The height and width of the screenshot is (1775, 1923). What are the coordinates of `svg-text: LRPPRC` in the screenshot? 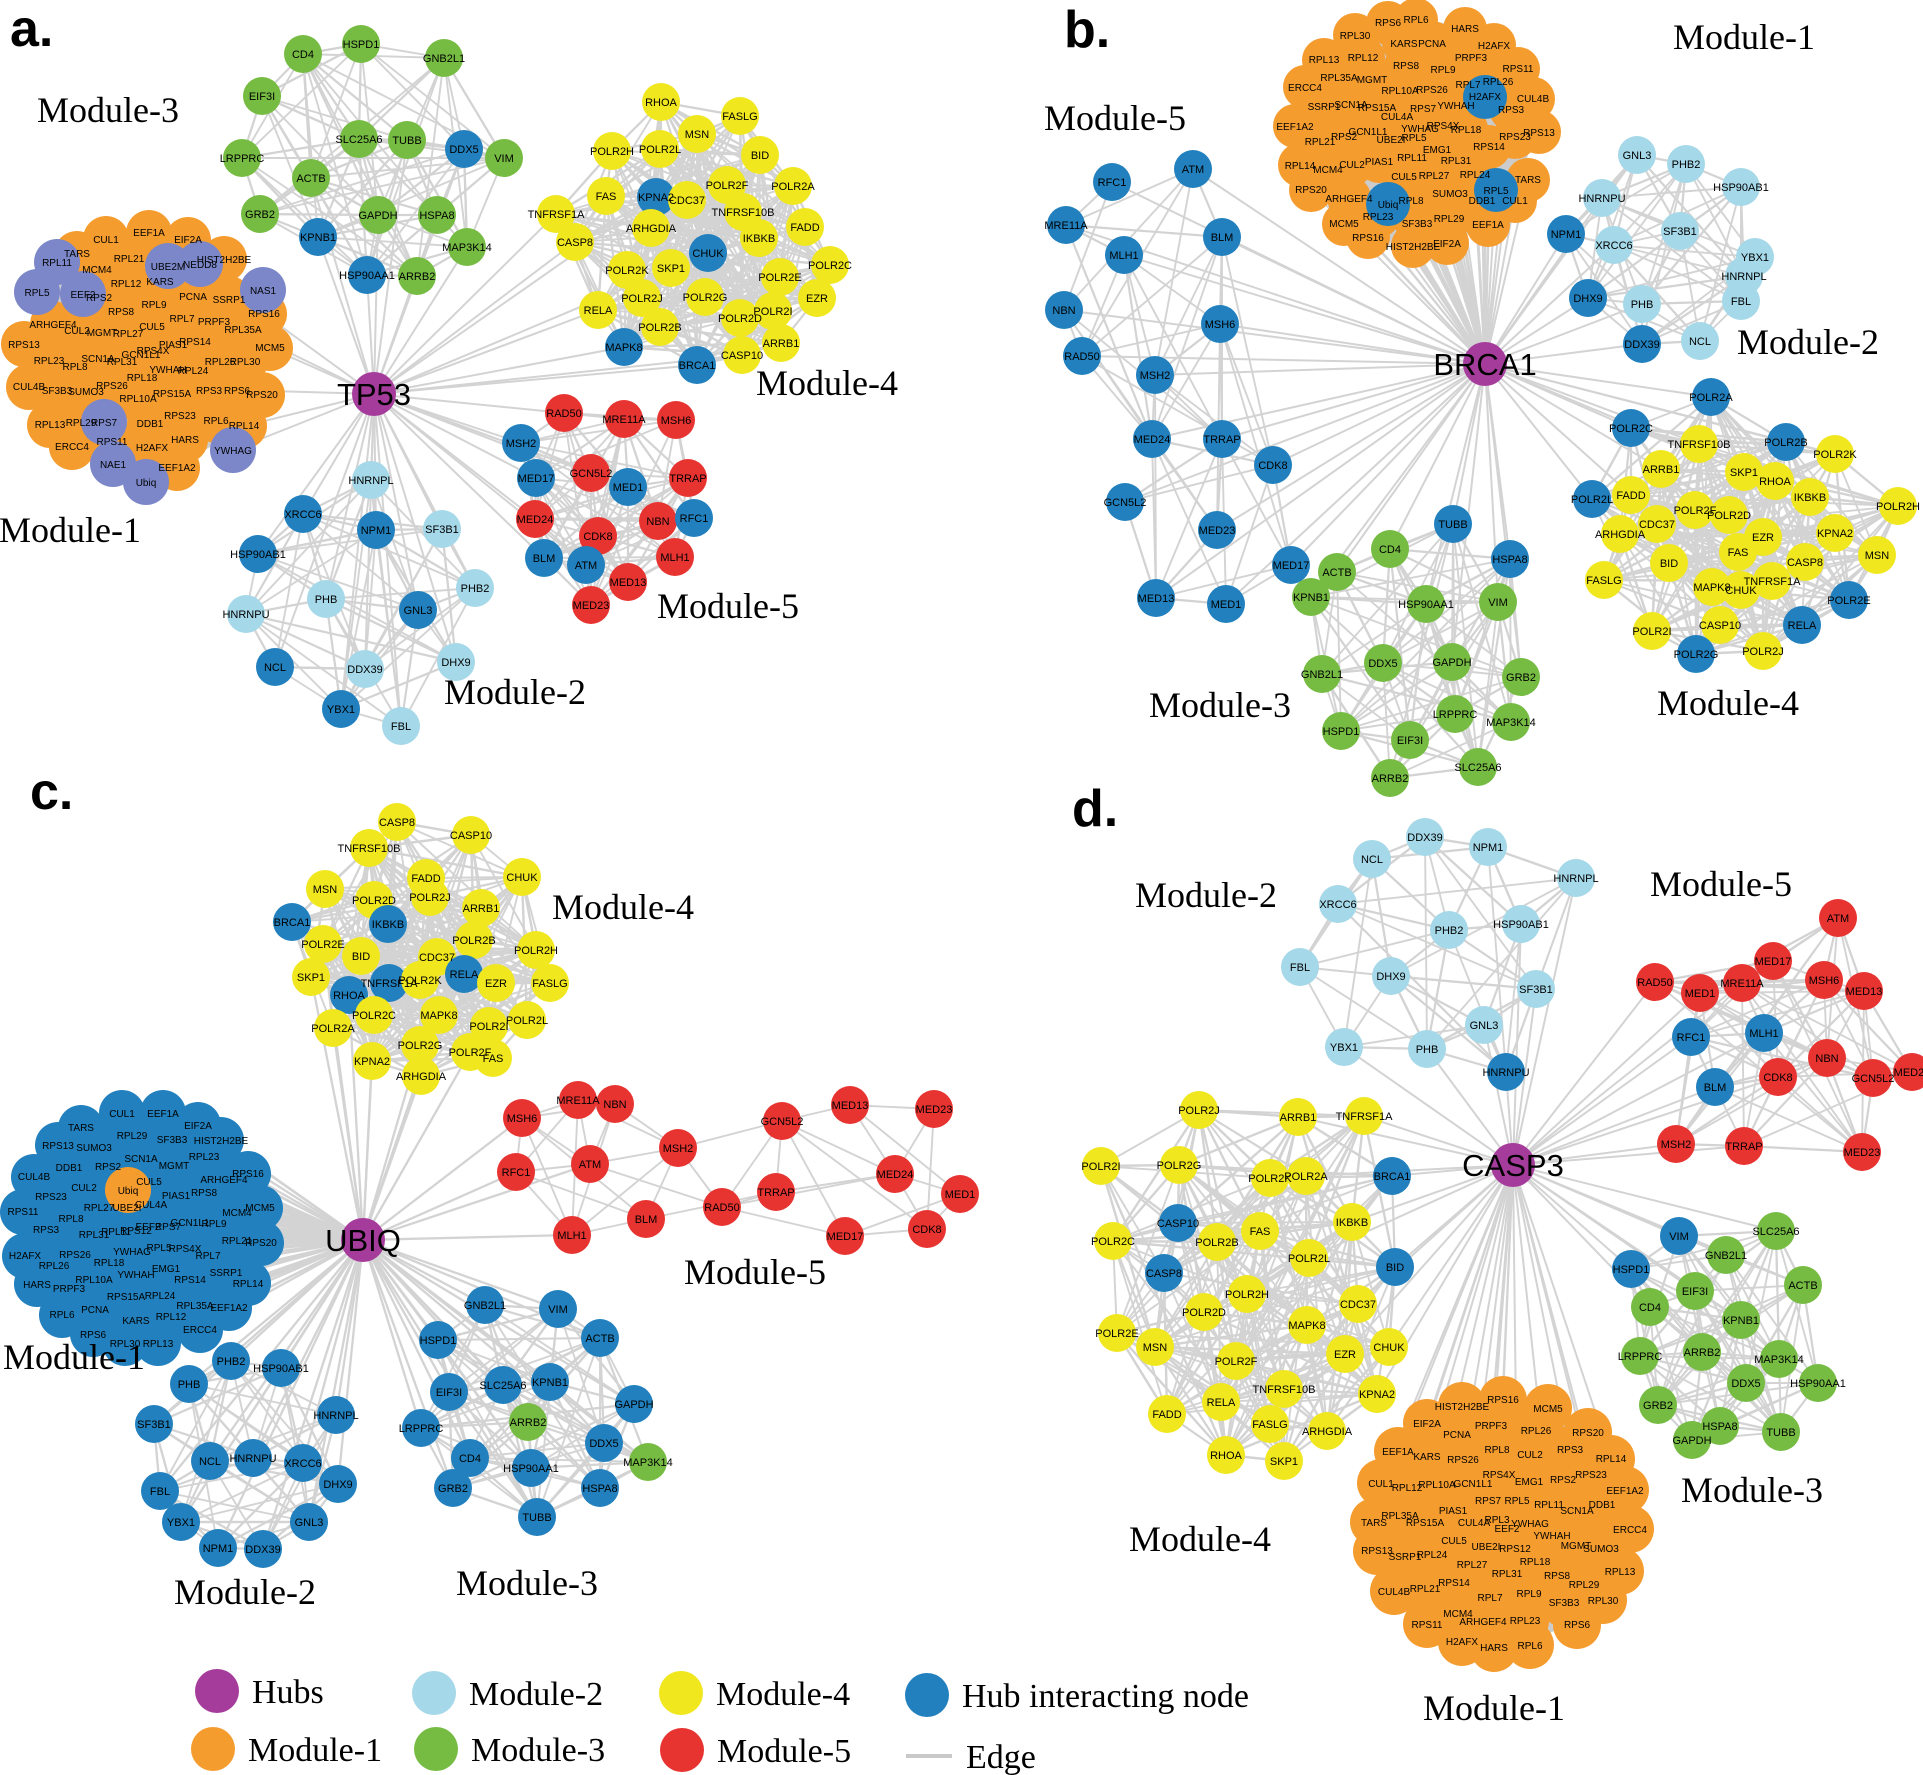 It's located at (1455, 715).